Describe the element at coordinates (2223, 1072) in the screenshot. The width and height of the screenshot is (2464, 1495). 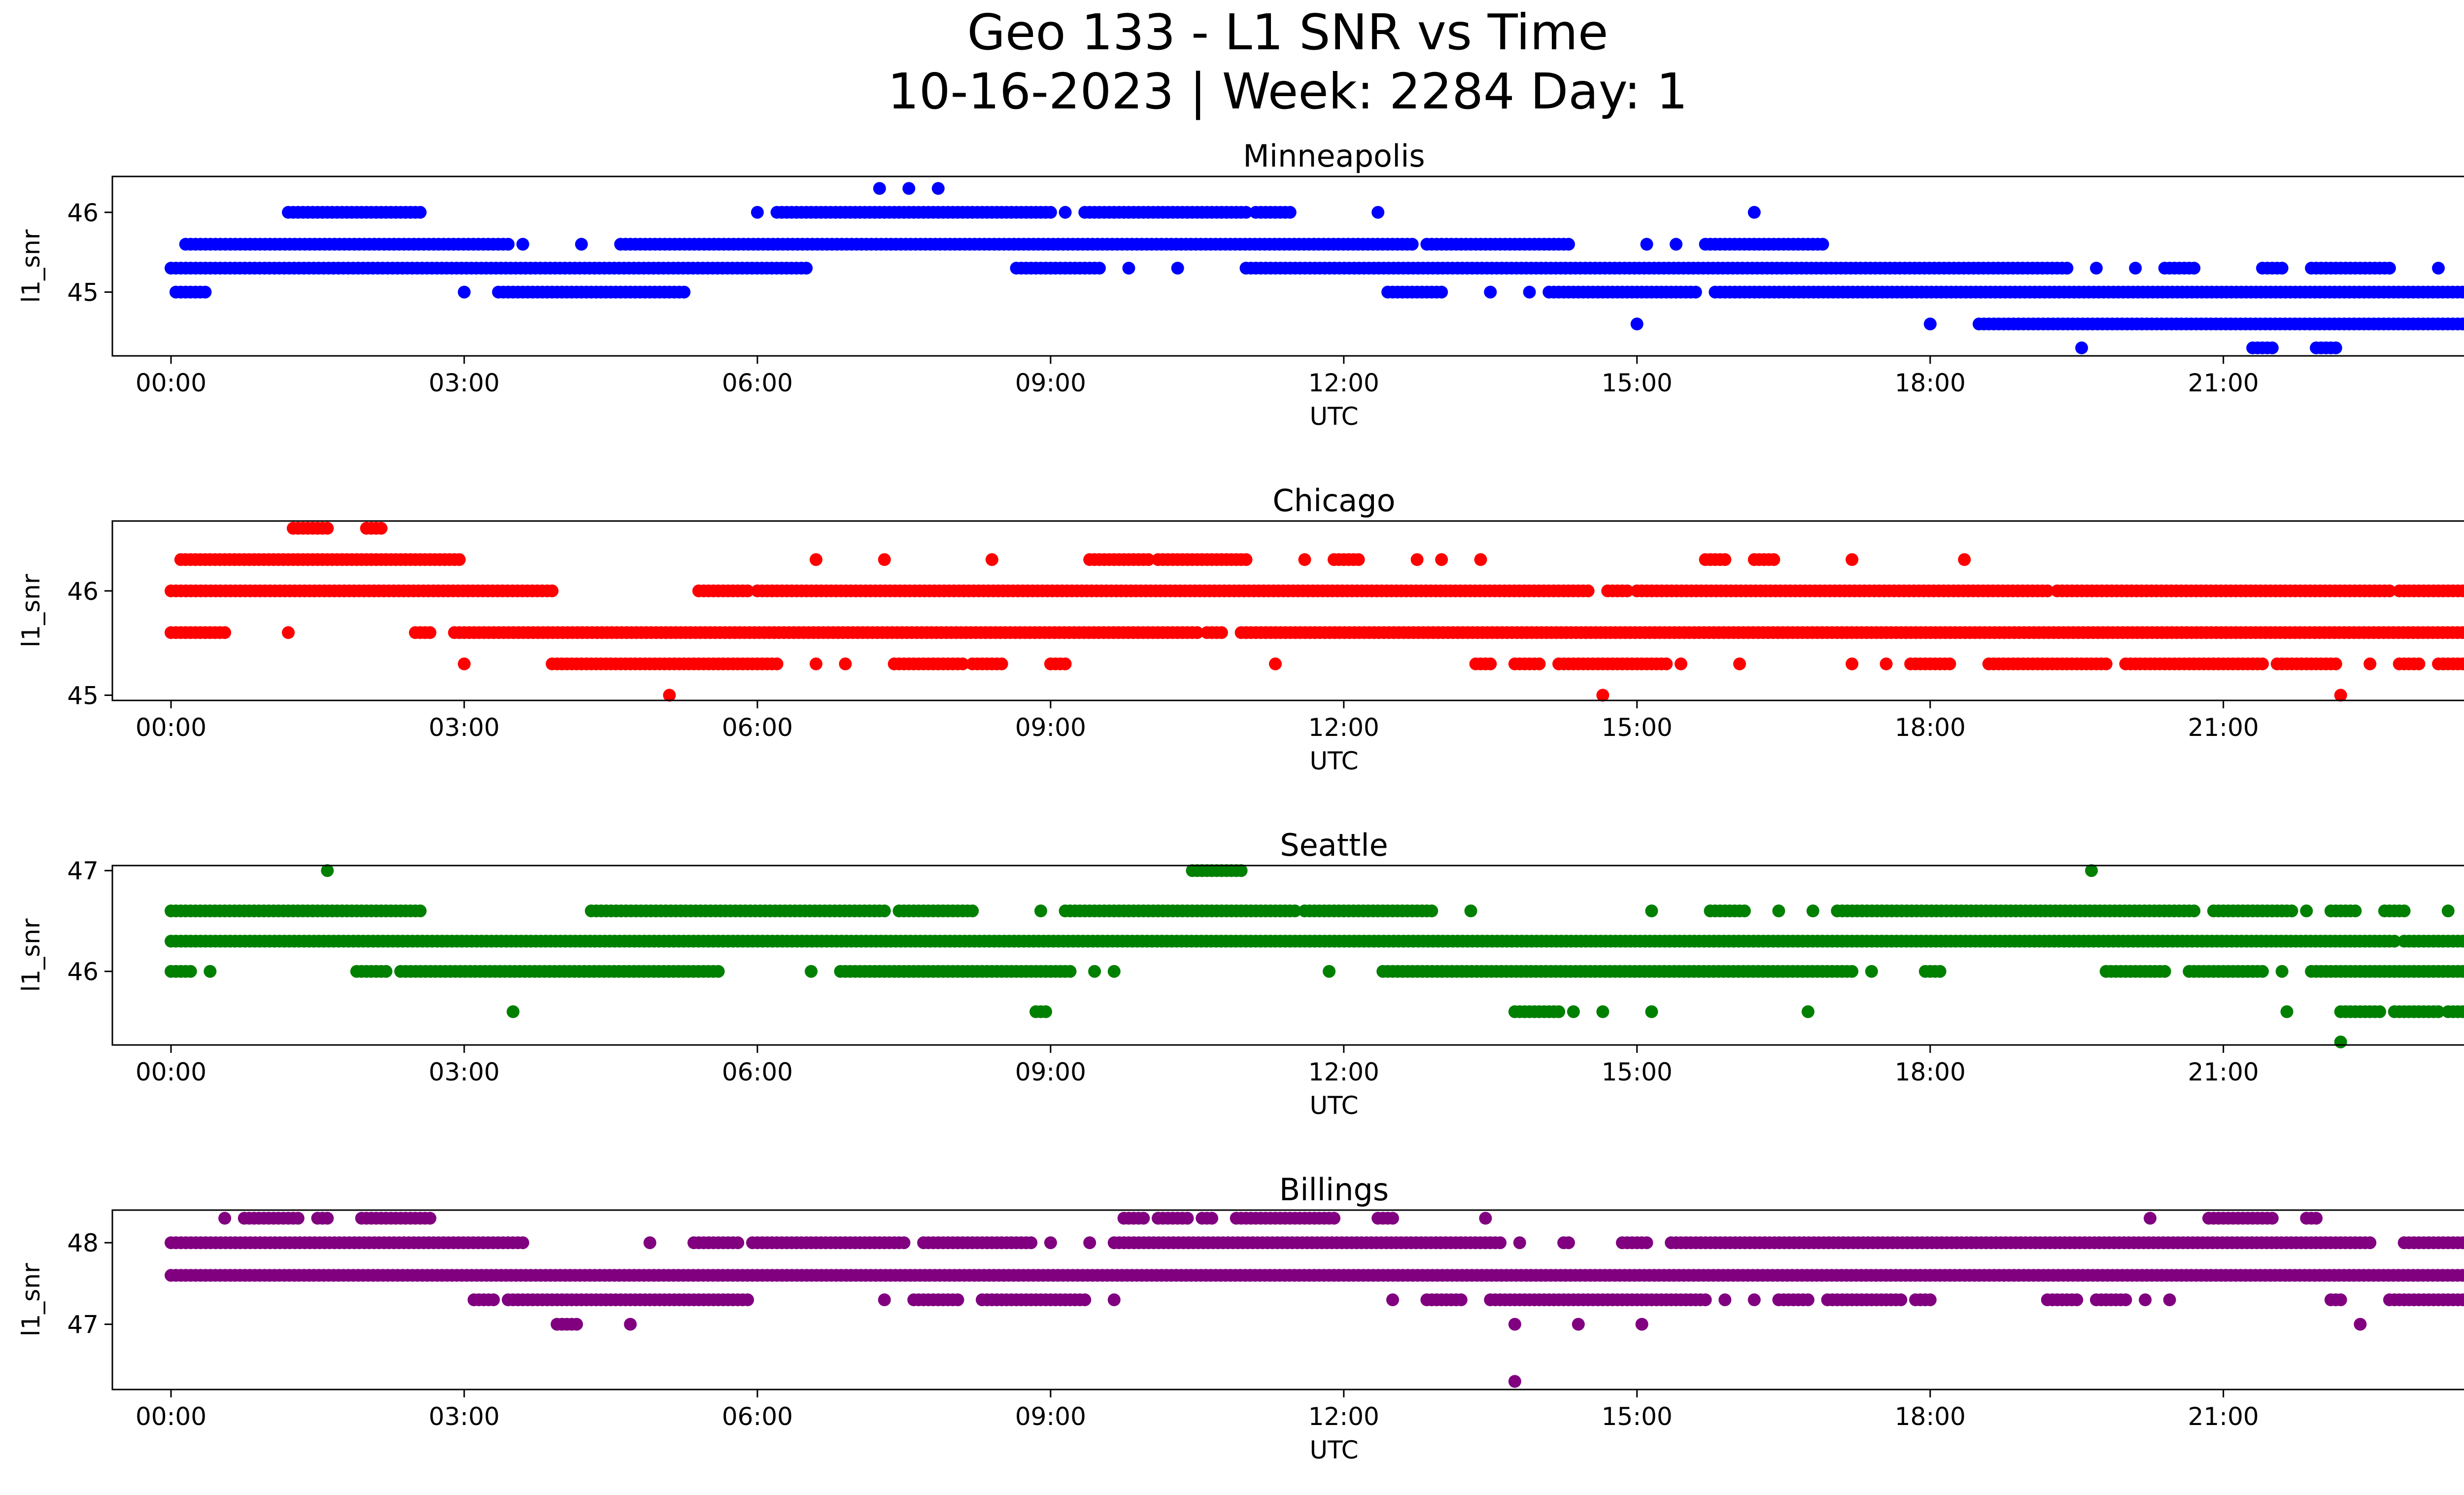
I see `x-tick-label: 21:00` at that location.